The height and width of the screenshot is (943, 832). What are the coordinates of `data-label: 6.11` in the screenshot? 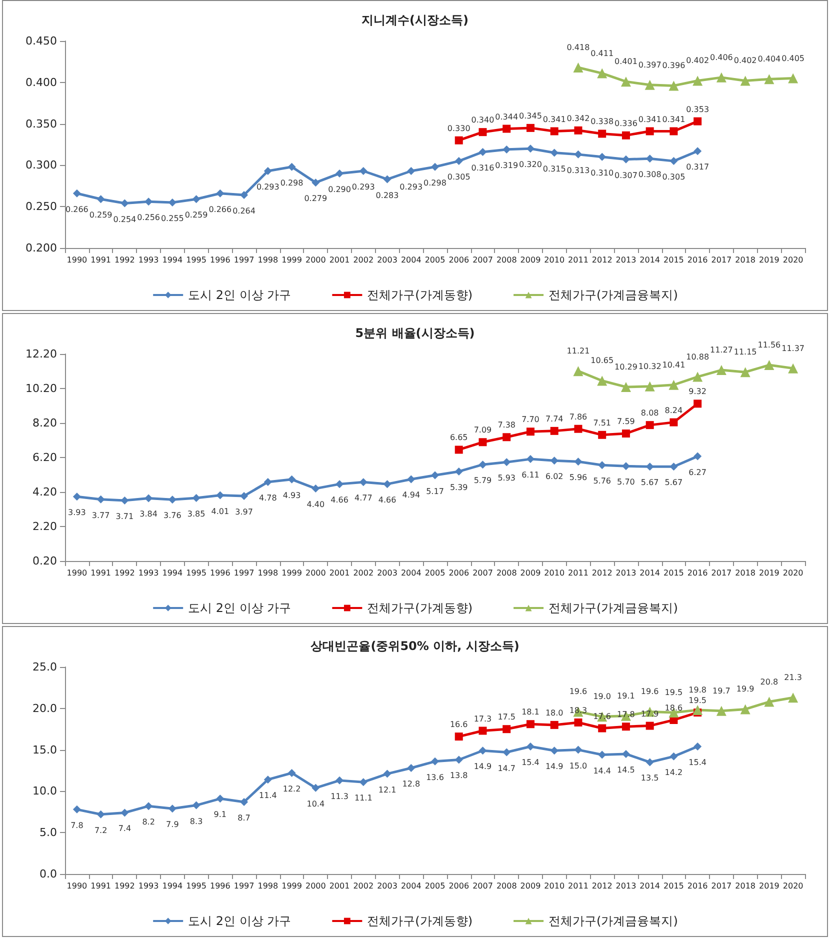 It's located at (531, 475).